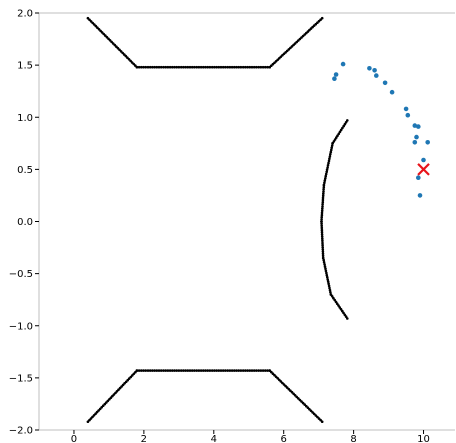 This screenshot has height=443, width=456. I want to click on scatter-points, so click(381, 129).